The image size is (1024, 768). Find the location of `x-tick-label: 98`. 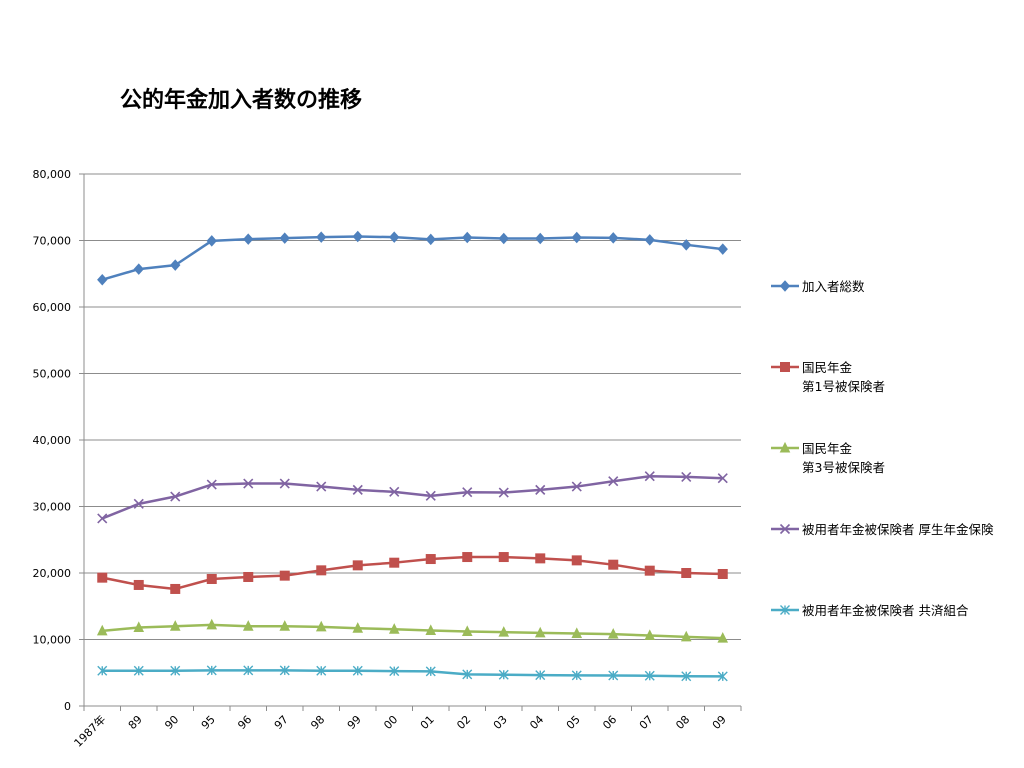

x-tick-label: 98 is located at coordinates (317, 722).